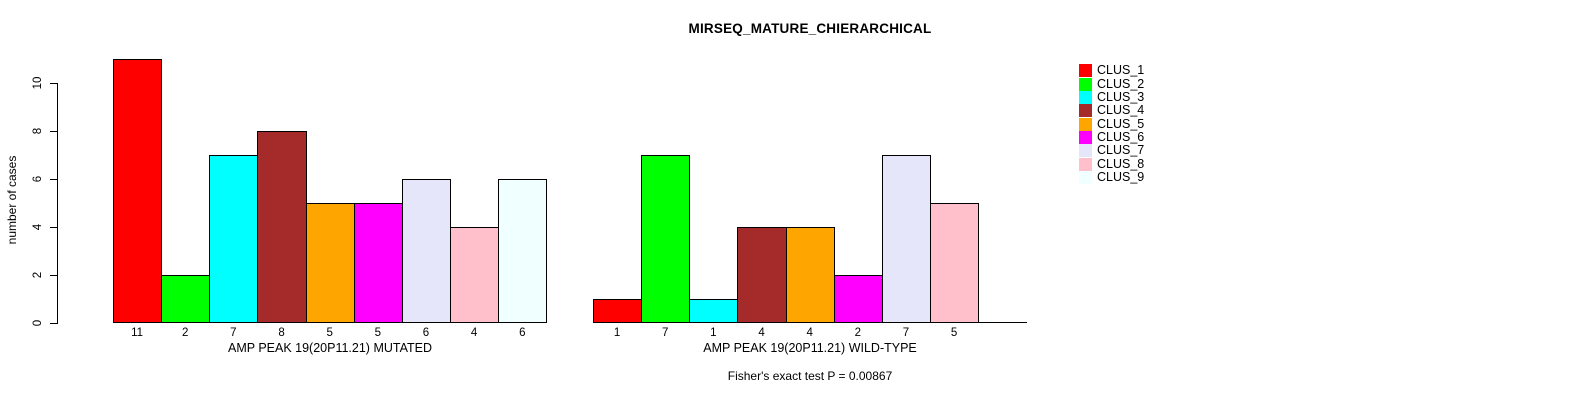 This screenshot has height=400, width=1590. Describe the element at coordinates (38, 275) in the screenshot. I see `y-tick-label: 2` at that location.